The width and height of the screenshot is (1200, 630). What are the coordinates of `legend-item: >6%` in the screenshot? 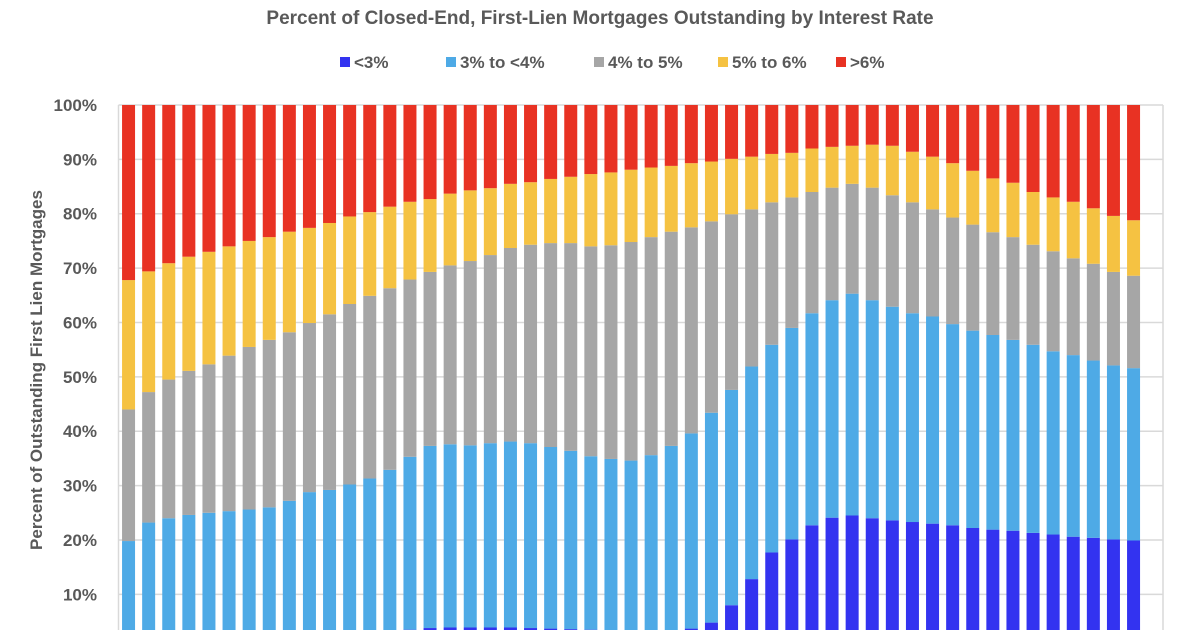 It's located at (860, 62).